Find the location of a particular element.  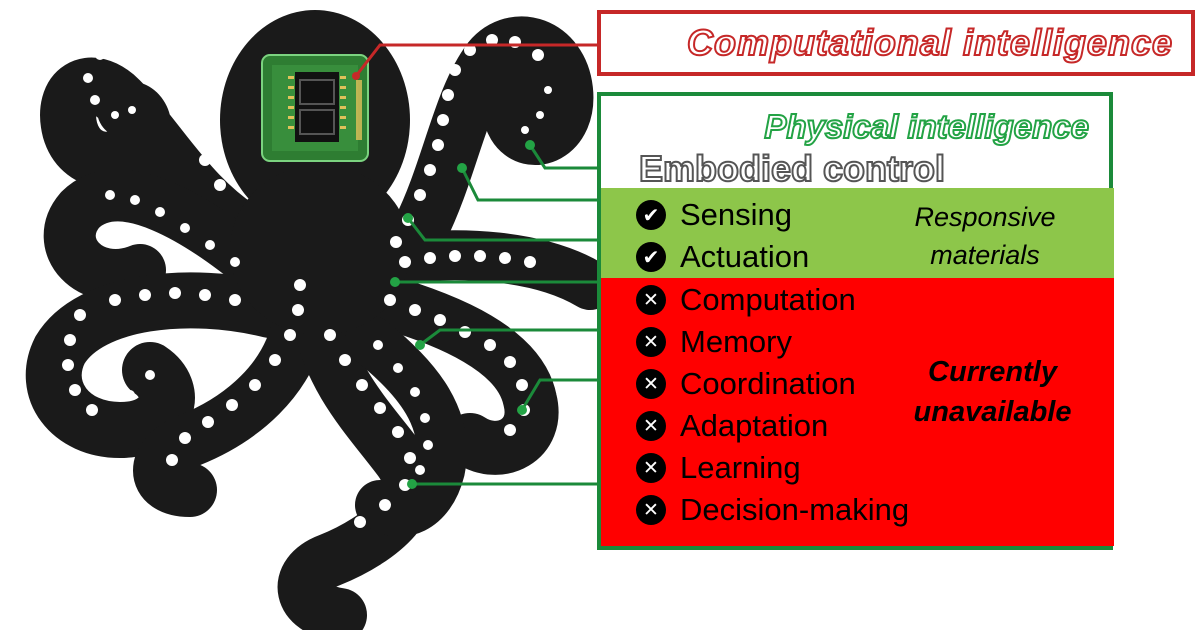

computational-intelligence-title: Computational intelligence is located at coordinates (929, 42).